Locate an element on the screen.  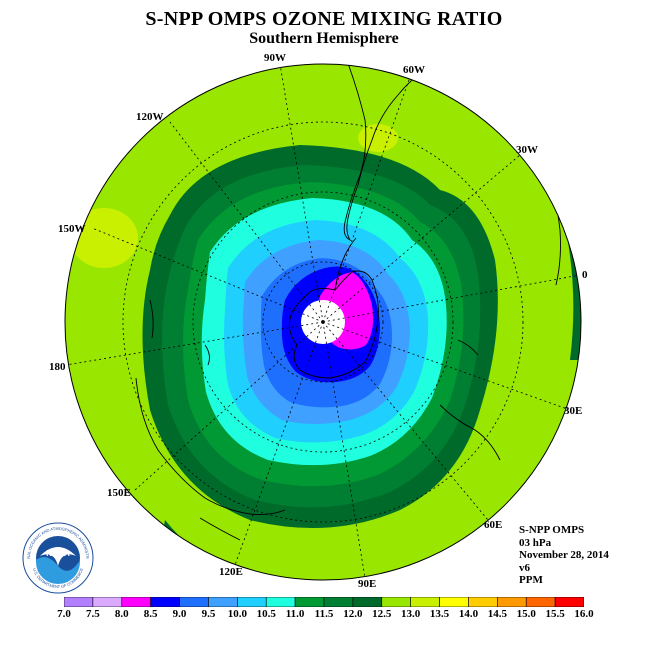
colorbar-tick-label: 13.5 is located at coordinates (439, 614).